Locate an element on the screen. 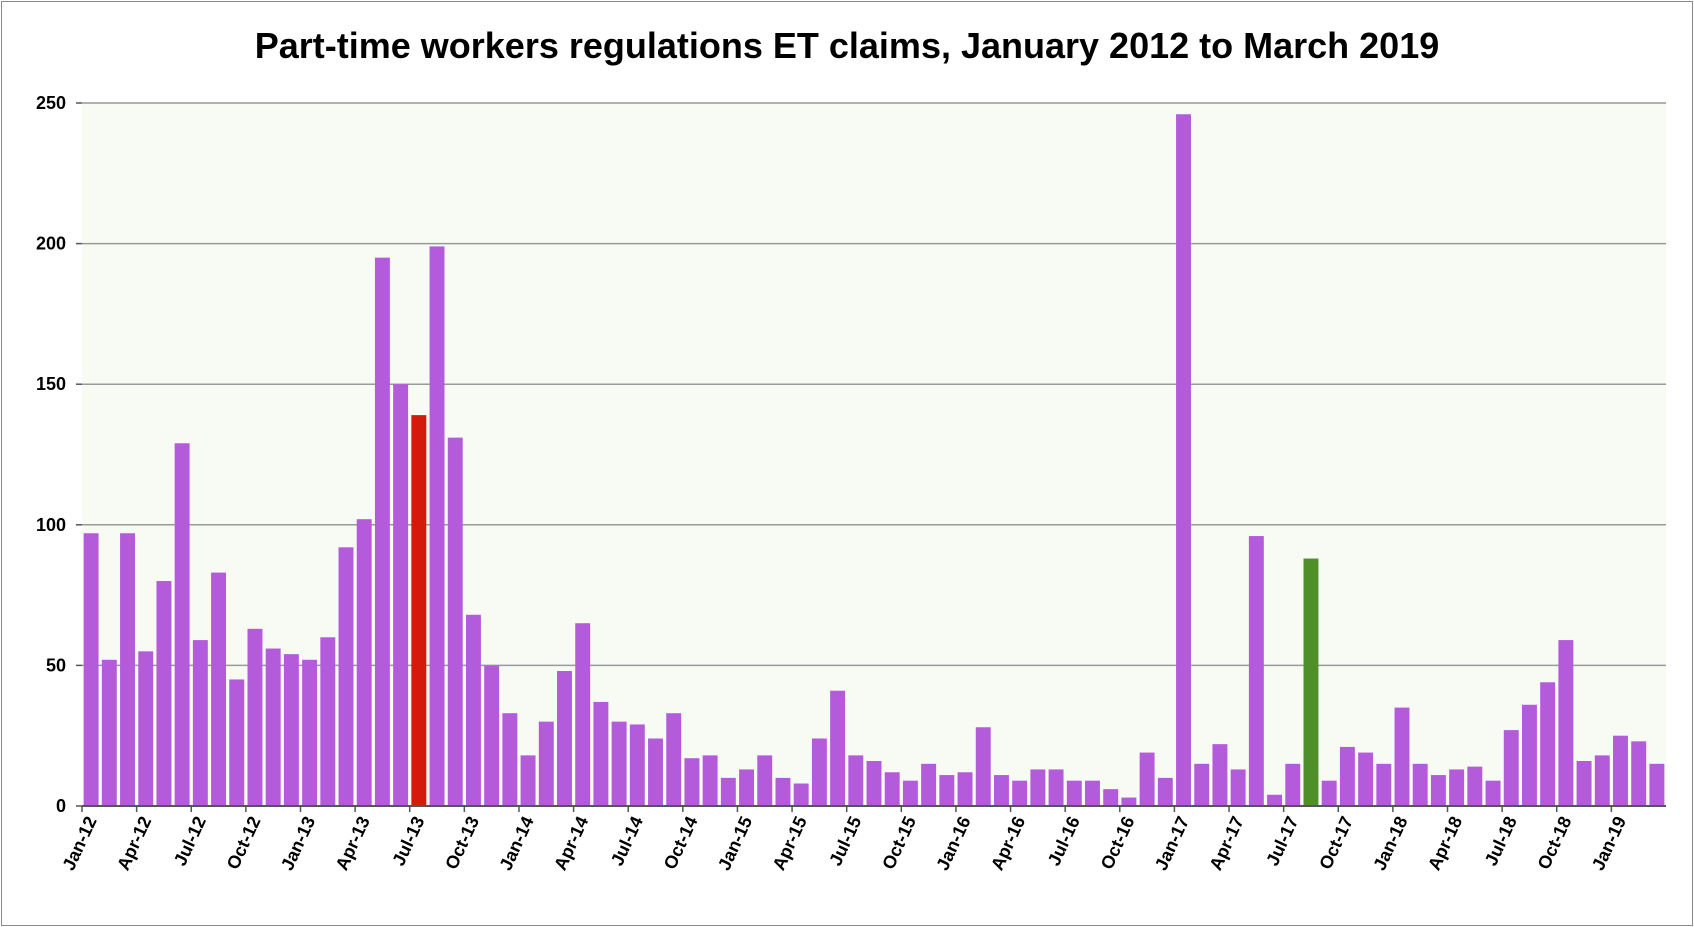 This screenshot has height=927, width=1694. x-tick-label: Jan-18 is located at coordinates (1390, 843).